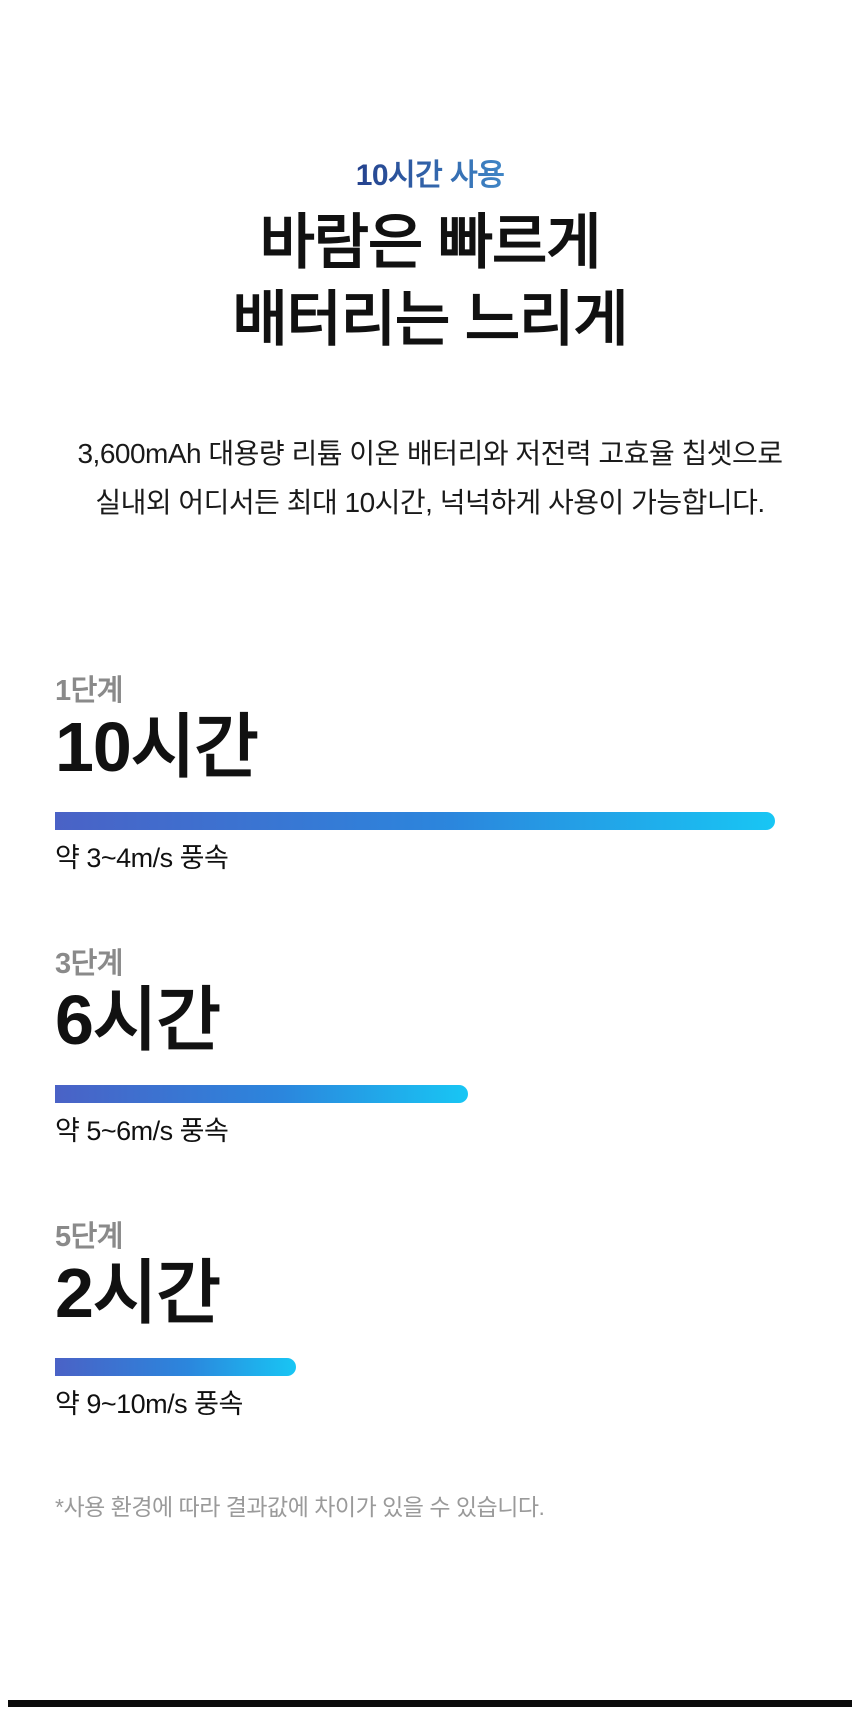  I want to click on stage-duration-value: 6시간, so click(138, 1020).